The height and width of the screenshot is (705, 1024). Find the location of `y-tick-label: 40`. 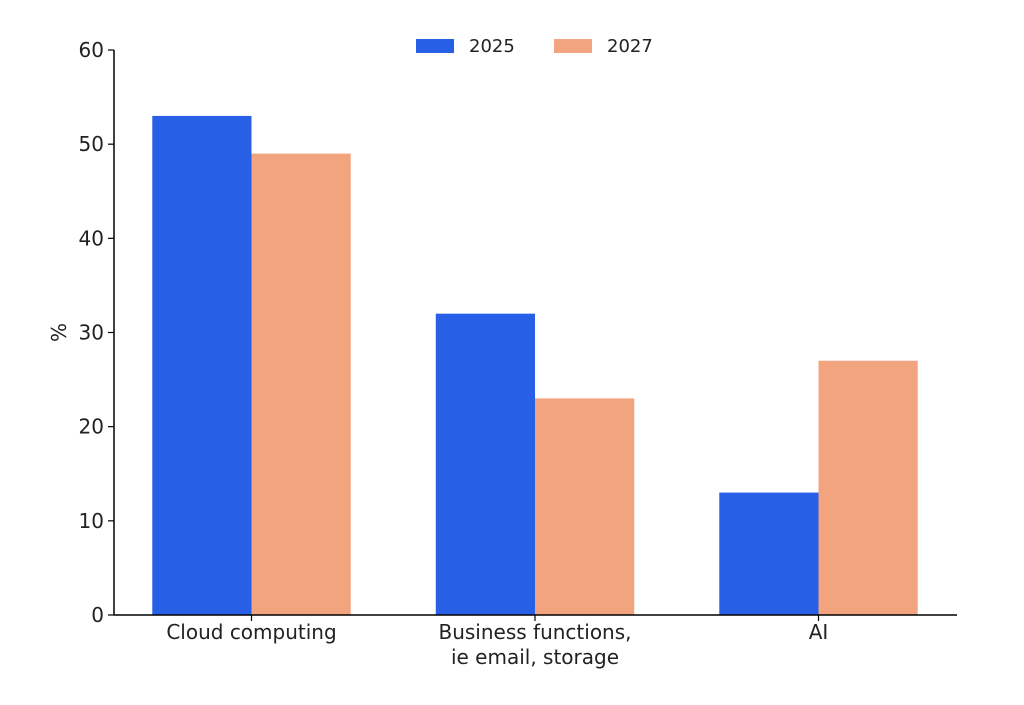

y-tick-label: 40 is located at coordinates (91, 238).